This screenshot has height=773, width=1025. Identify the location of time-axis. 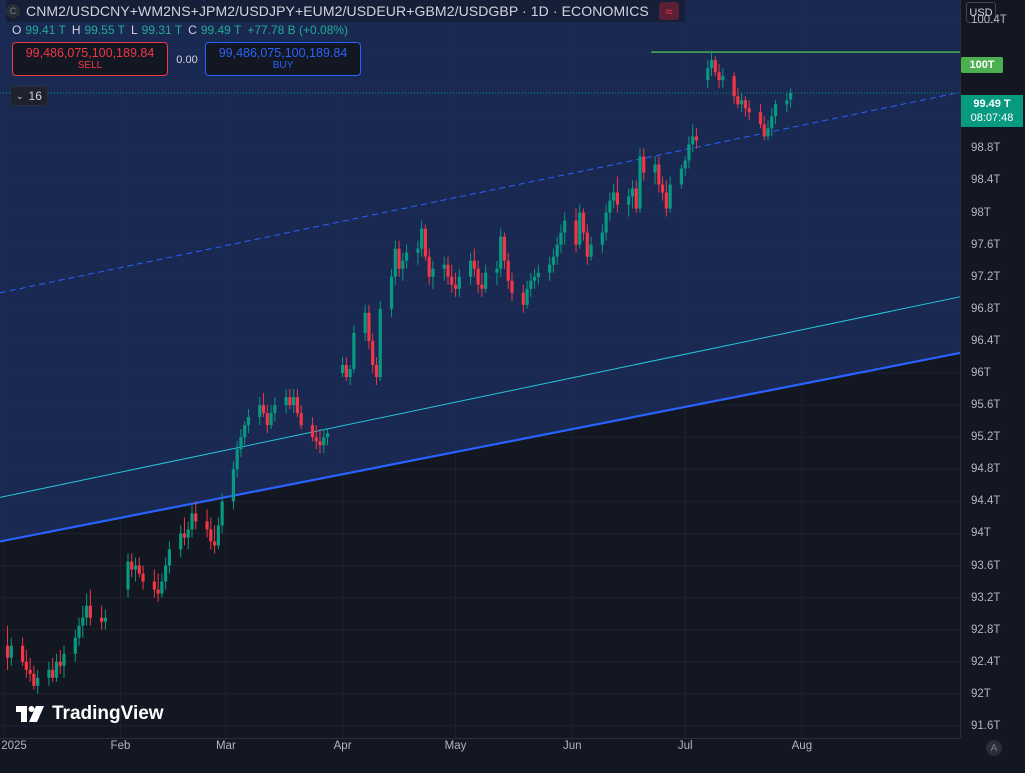
(480, 755).